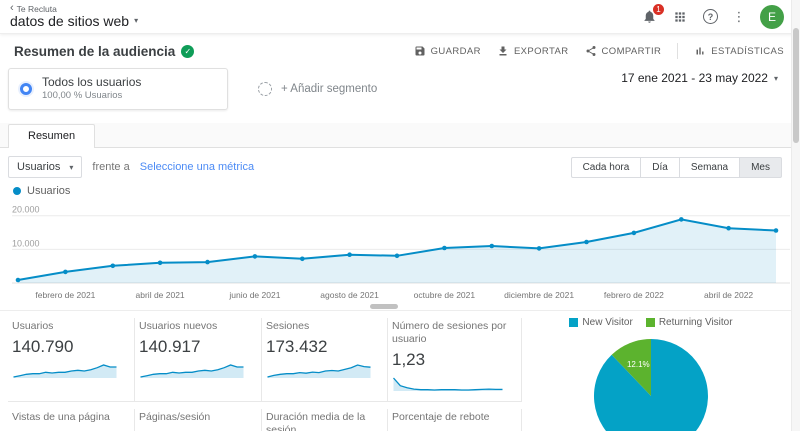 Image resolution: width=800 pixels, height=431 pixels. What do you see at coordinates (400, 306) in the screenshot?
I see `horizontal-scrollbar` at bounding box center [400, 306].